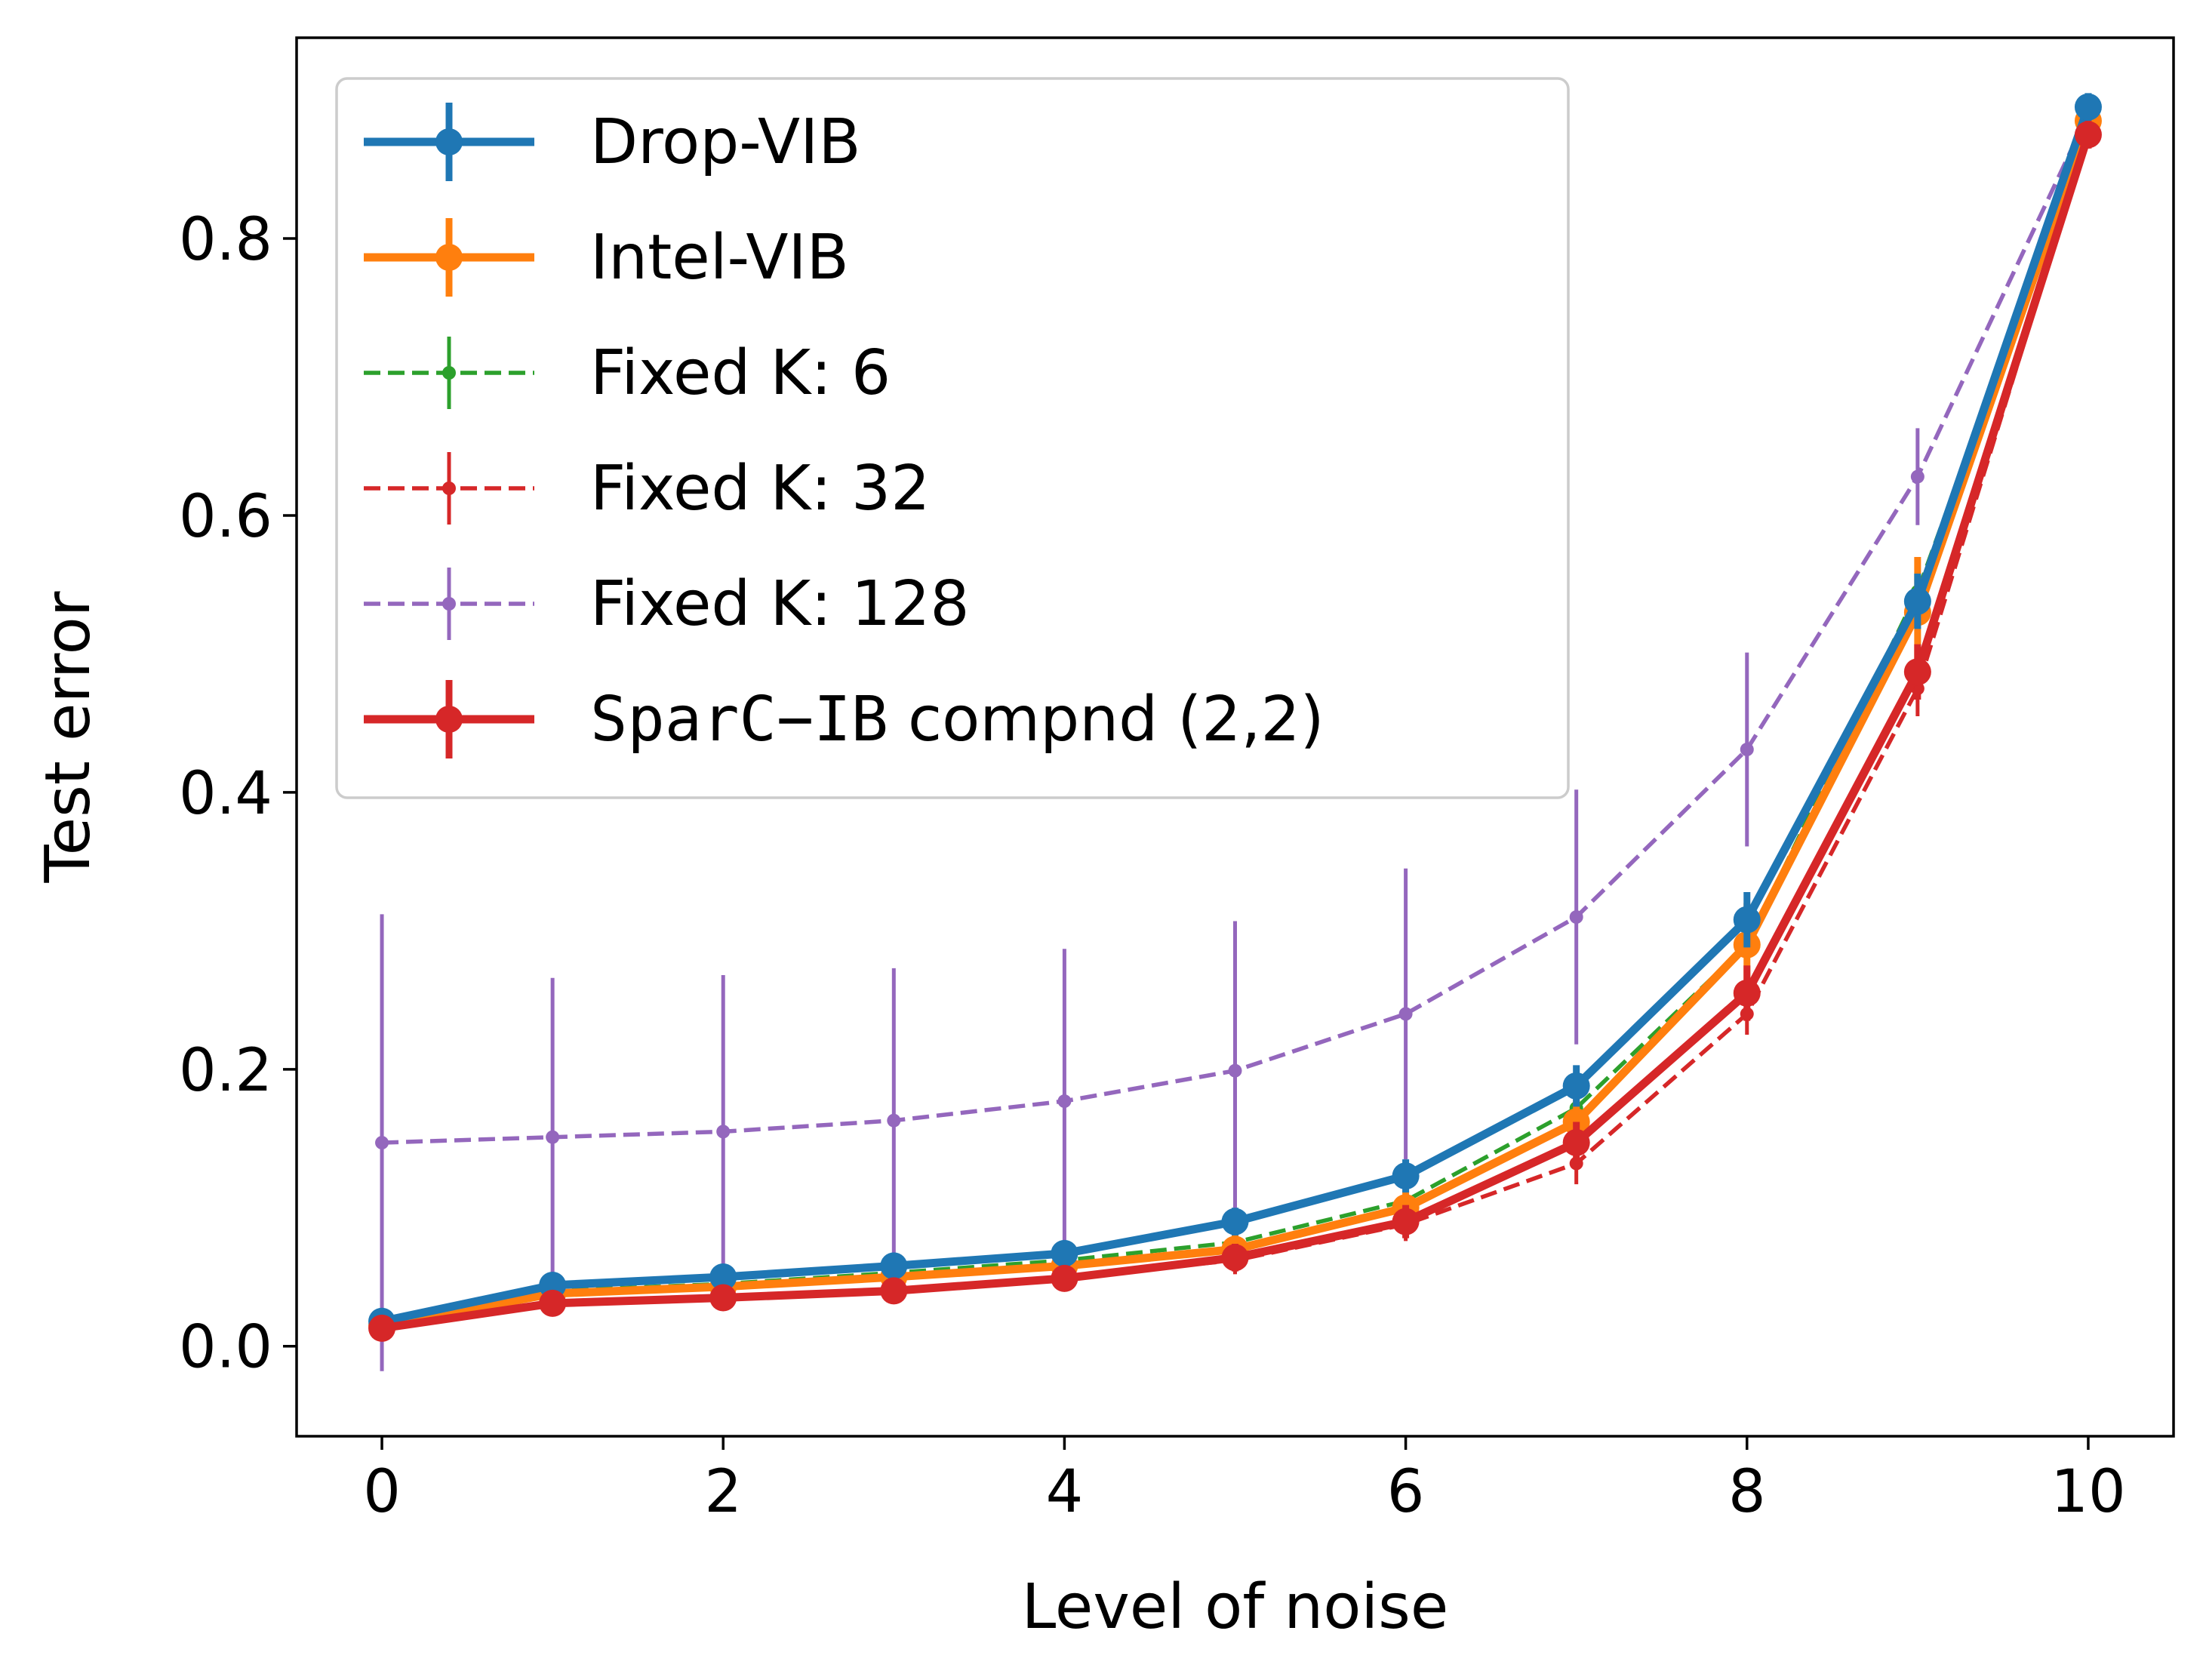 This screenshot has height=1680, width=2206. What do you see at coordinates (760, 489) in the screenshot?
I see `legend-label: Fixed K: 32` at bounding box center [760, 489].